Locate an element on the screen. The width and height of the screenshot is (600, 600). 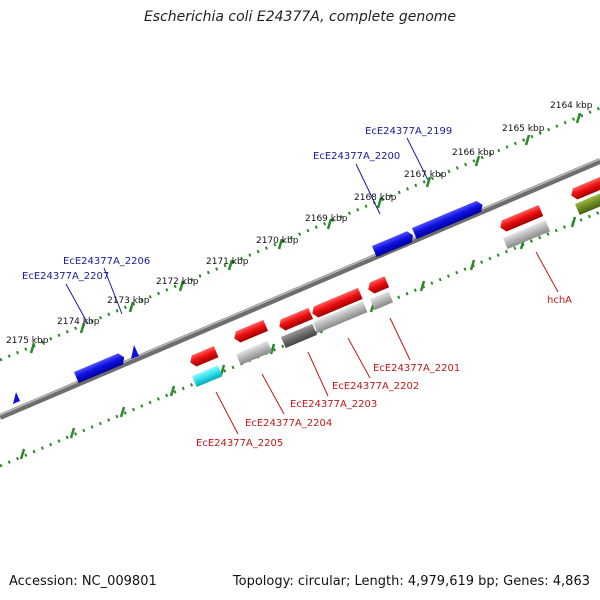
scale-label: 2173 kbp is located at coordinates (128, 301).